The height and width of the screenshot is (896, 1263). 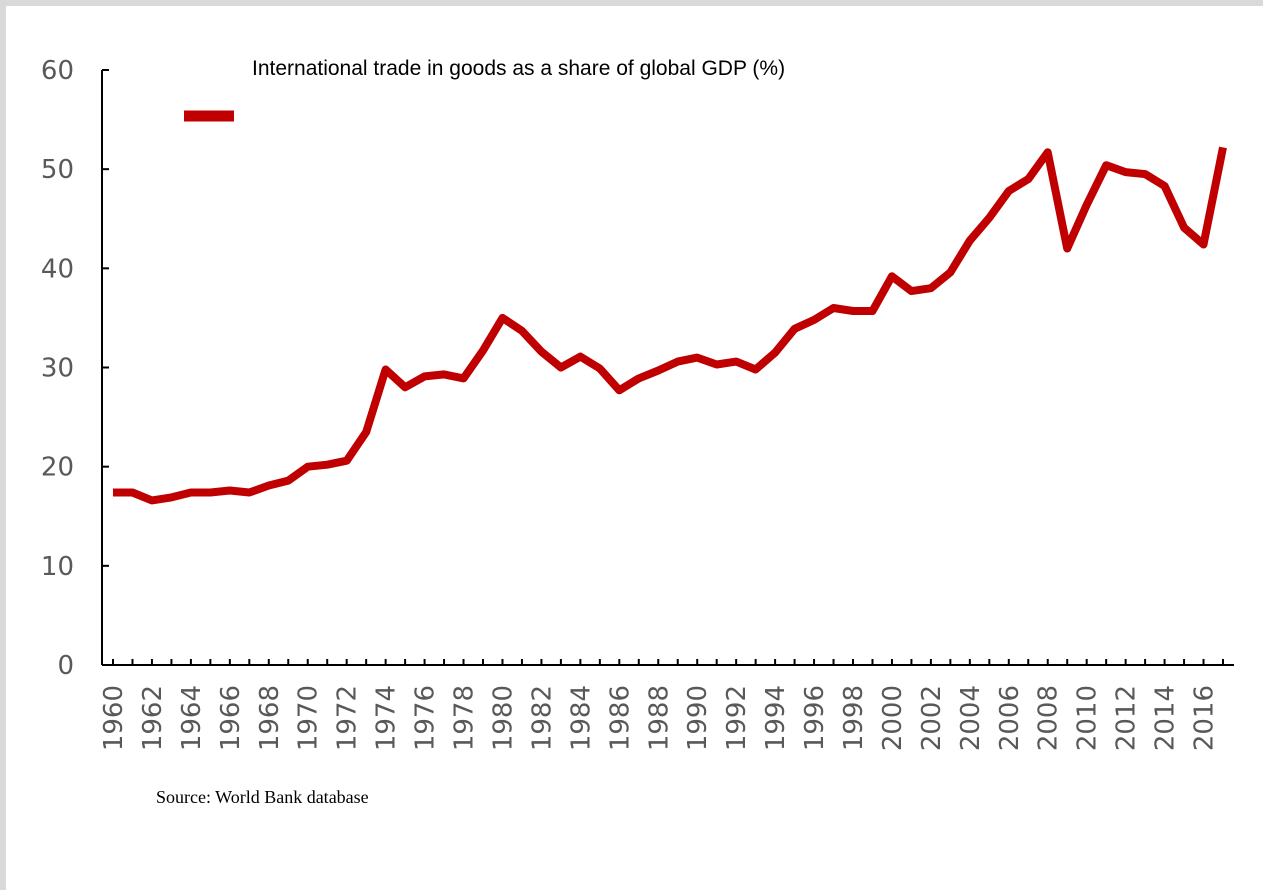 What do you see at coordinates (262, 797) in the screenshot?
I see `source-note: Source: World Bank database` at bounding box center [262, 797].